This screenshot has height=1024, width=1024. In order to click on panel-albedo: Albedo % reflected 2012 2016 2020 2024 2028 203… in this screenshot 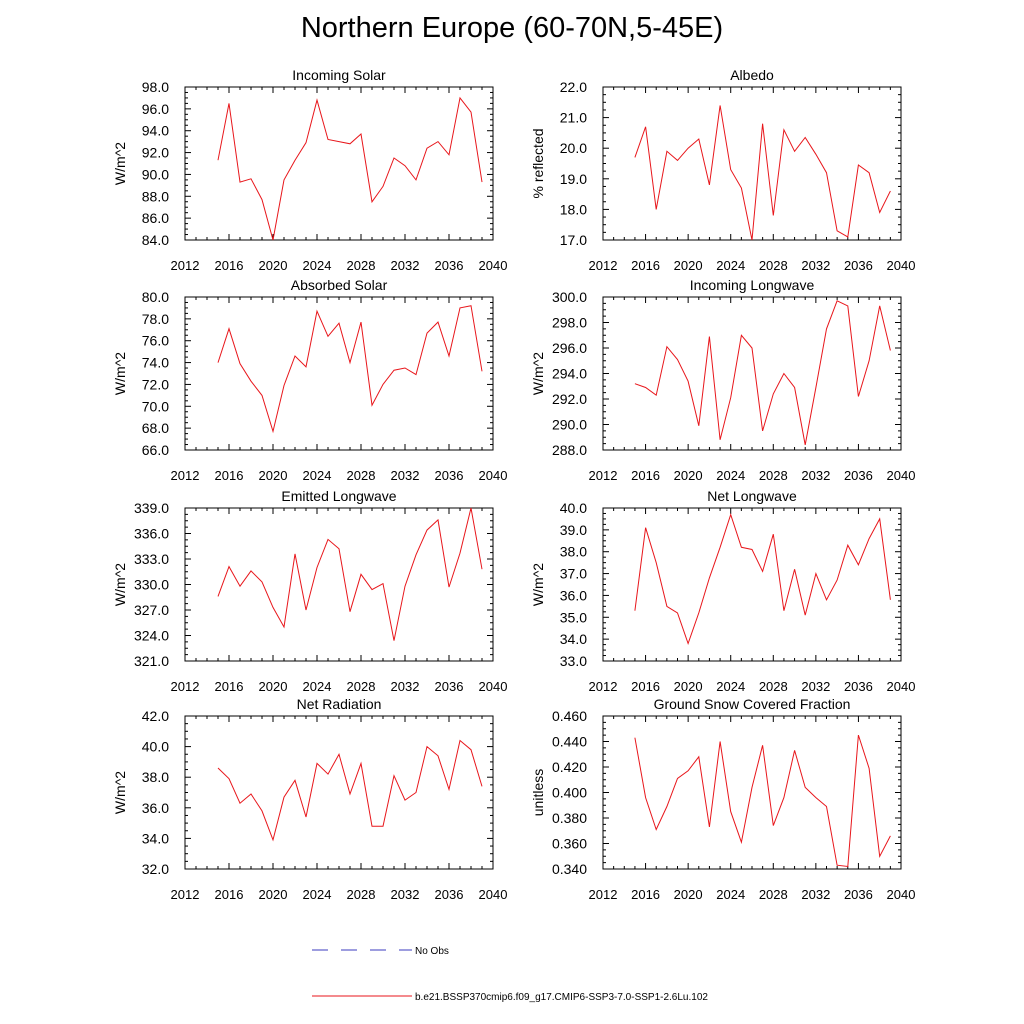, I will do `click(722, 170)`.